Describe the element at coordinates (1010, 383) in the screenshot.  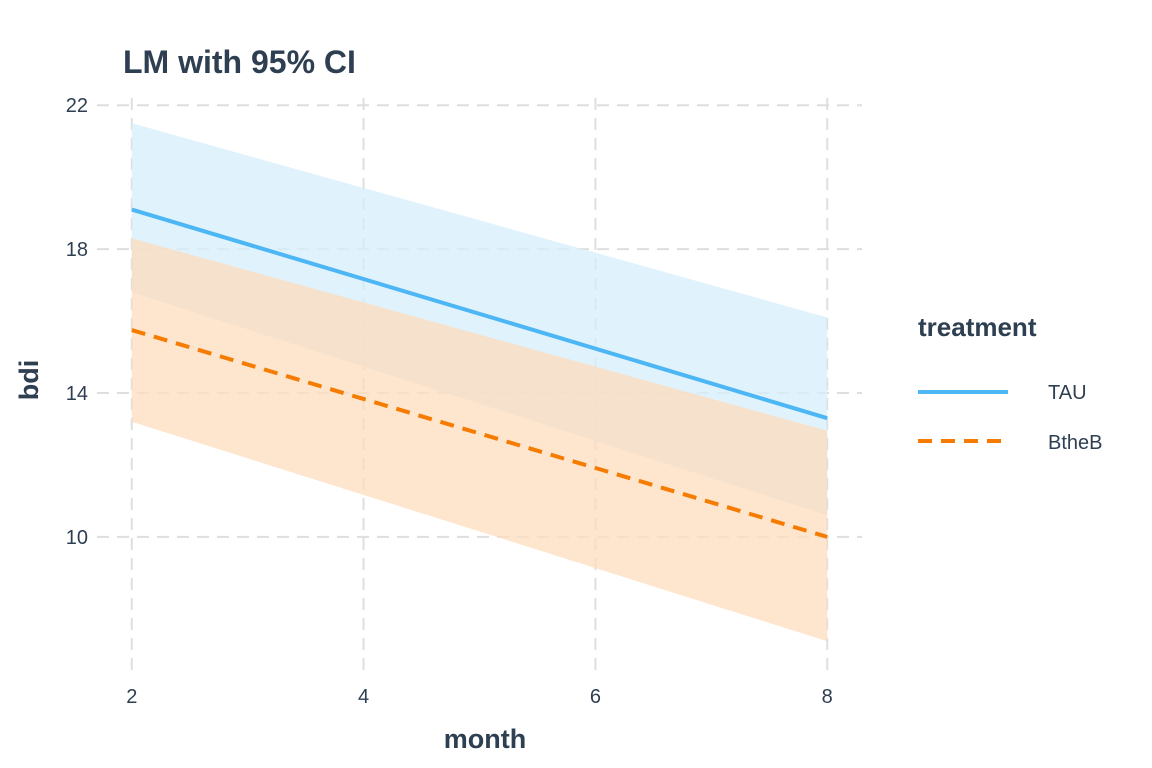
I see `legend: treatment TAU BtheB` at that location.